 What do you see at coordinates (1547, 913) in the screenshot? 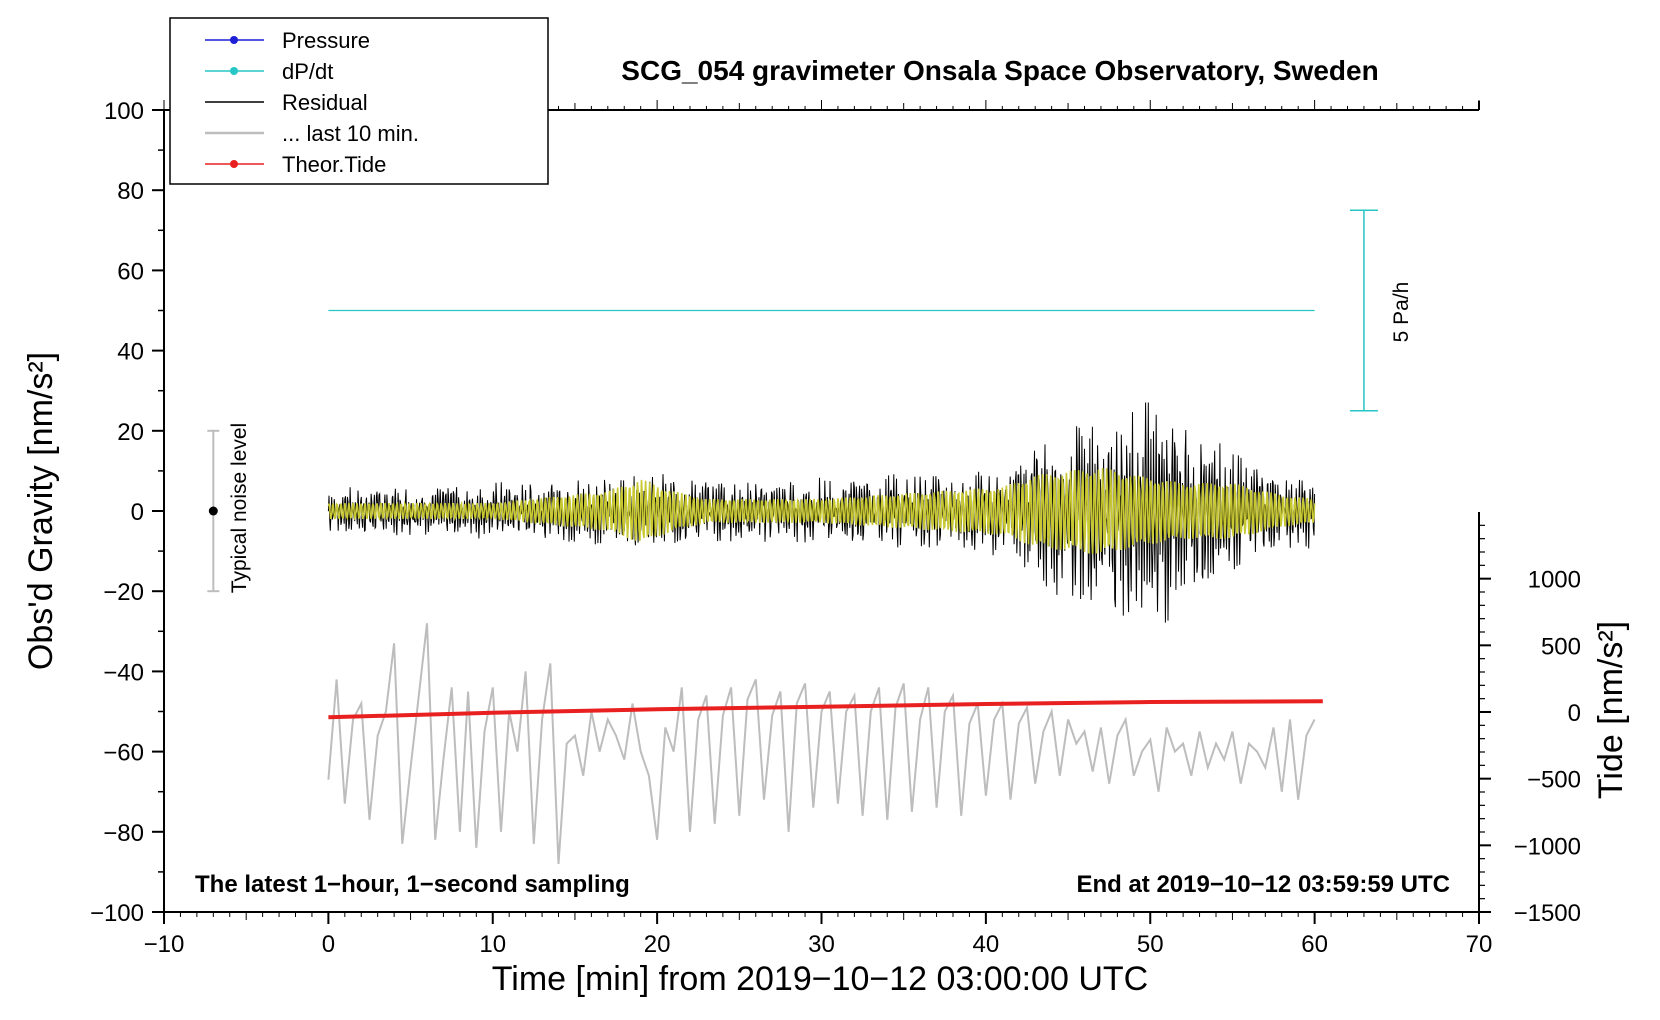
I see `right-tick-label: −1500` at bounding box center [1547, 913].